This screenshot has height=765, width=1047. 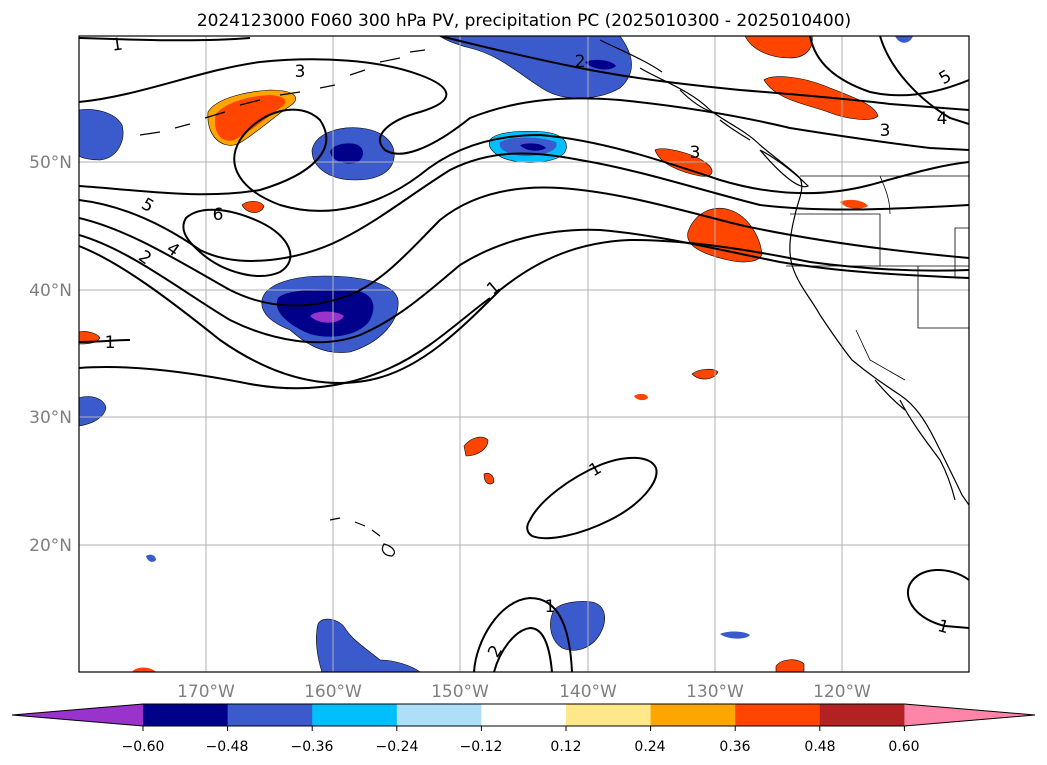 What do you see at coordinates (524, 160) in the screenshot?
I see `pv-contour-3-gulf` at bounding box center [524, 160].